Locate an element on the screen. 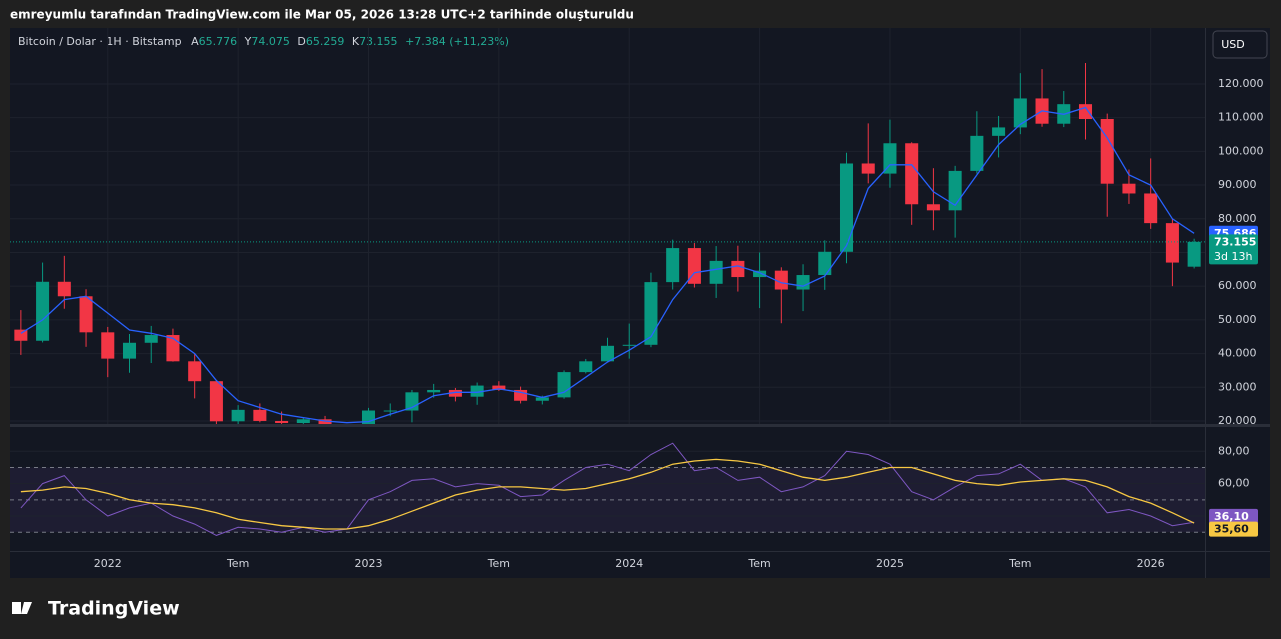  countdown: 3d 13h is located at coordinates (1233, 256).